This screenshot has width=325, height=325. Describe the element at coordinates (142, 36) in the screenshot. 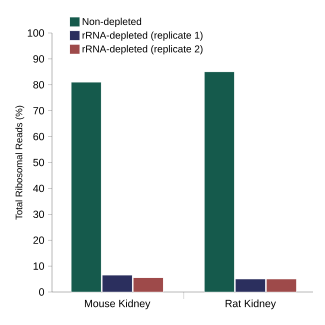

I see `legend-label: rRNA-depleted (replicate 1)` at that location.